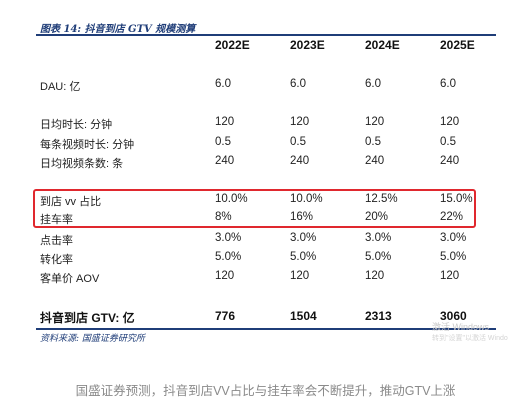  I want to click on row-label: 挂车率, so click(56, 220).